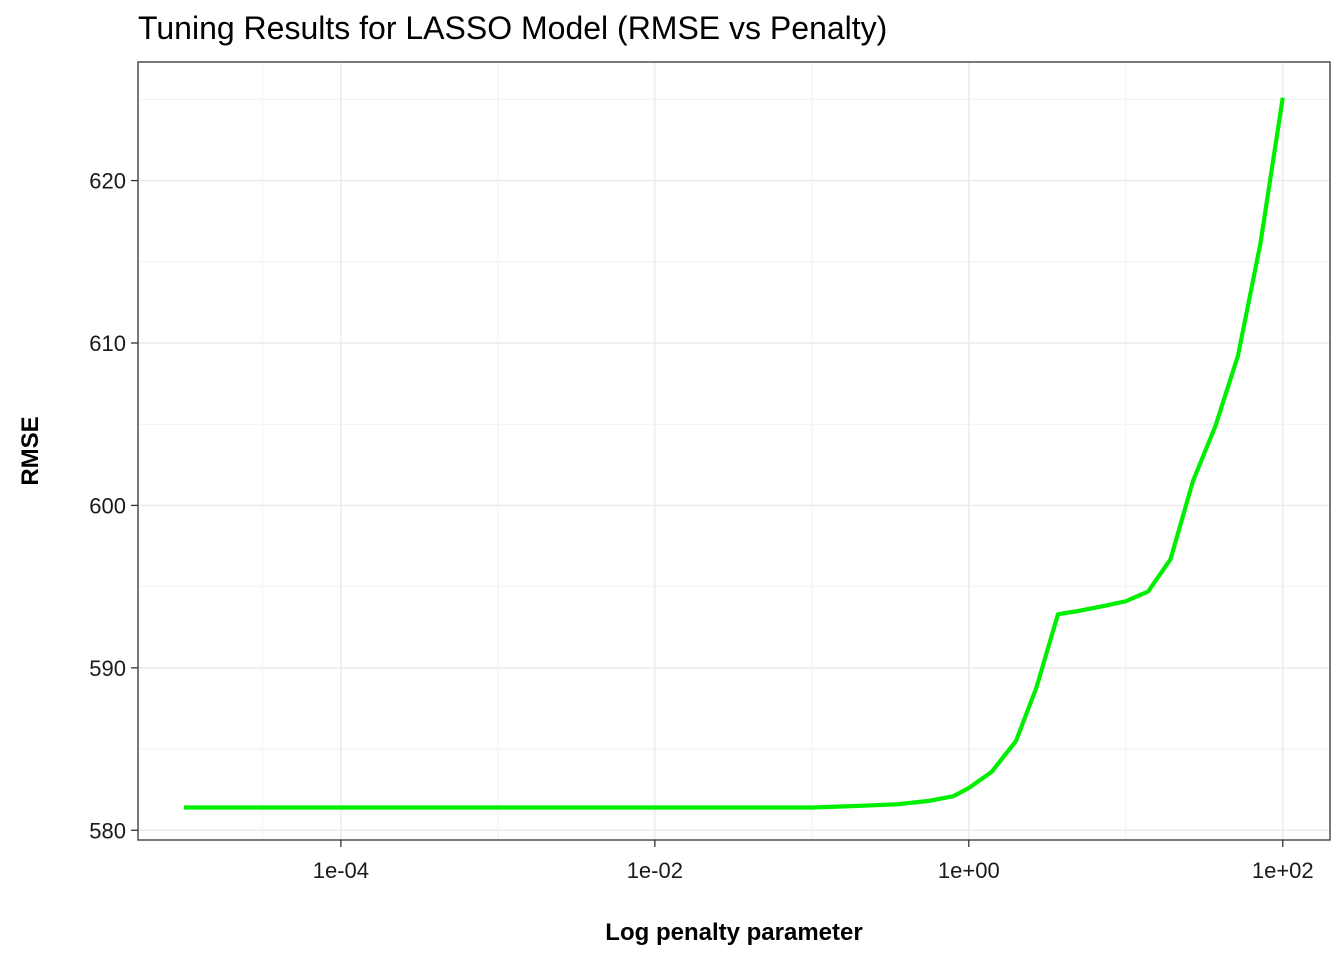 This screenshot has height=960, width=1344. I want to click on y-axis-title: RMSE, so click(30, 450).